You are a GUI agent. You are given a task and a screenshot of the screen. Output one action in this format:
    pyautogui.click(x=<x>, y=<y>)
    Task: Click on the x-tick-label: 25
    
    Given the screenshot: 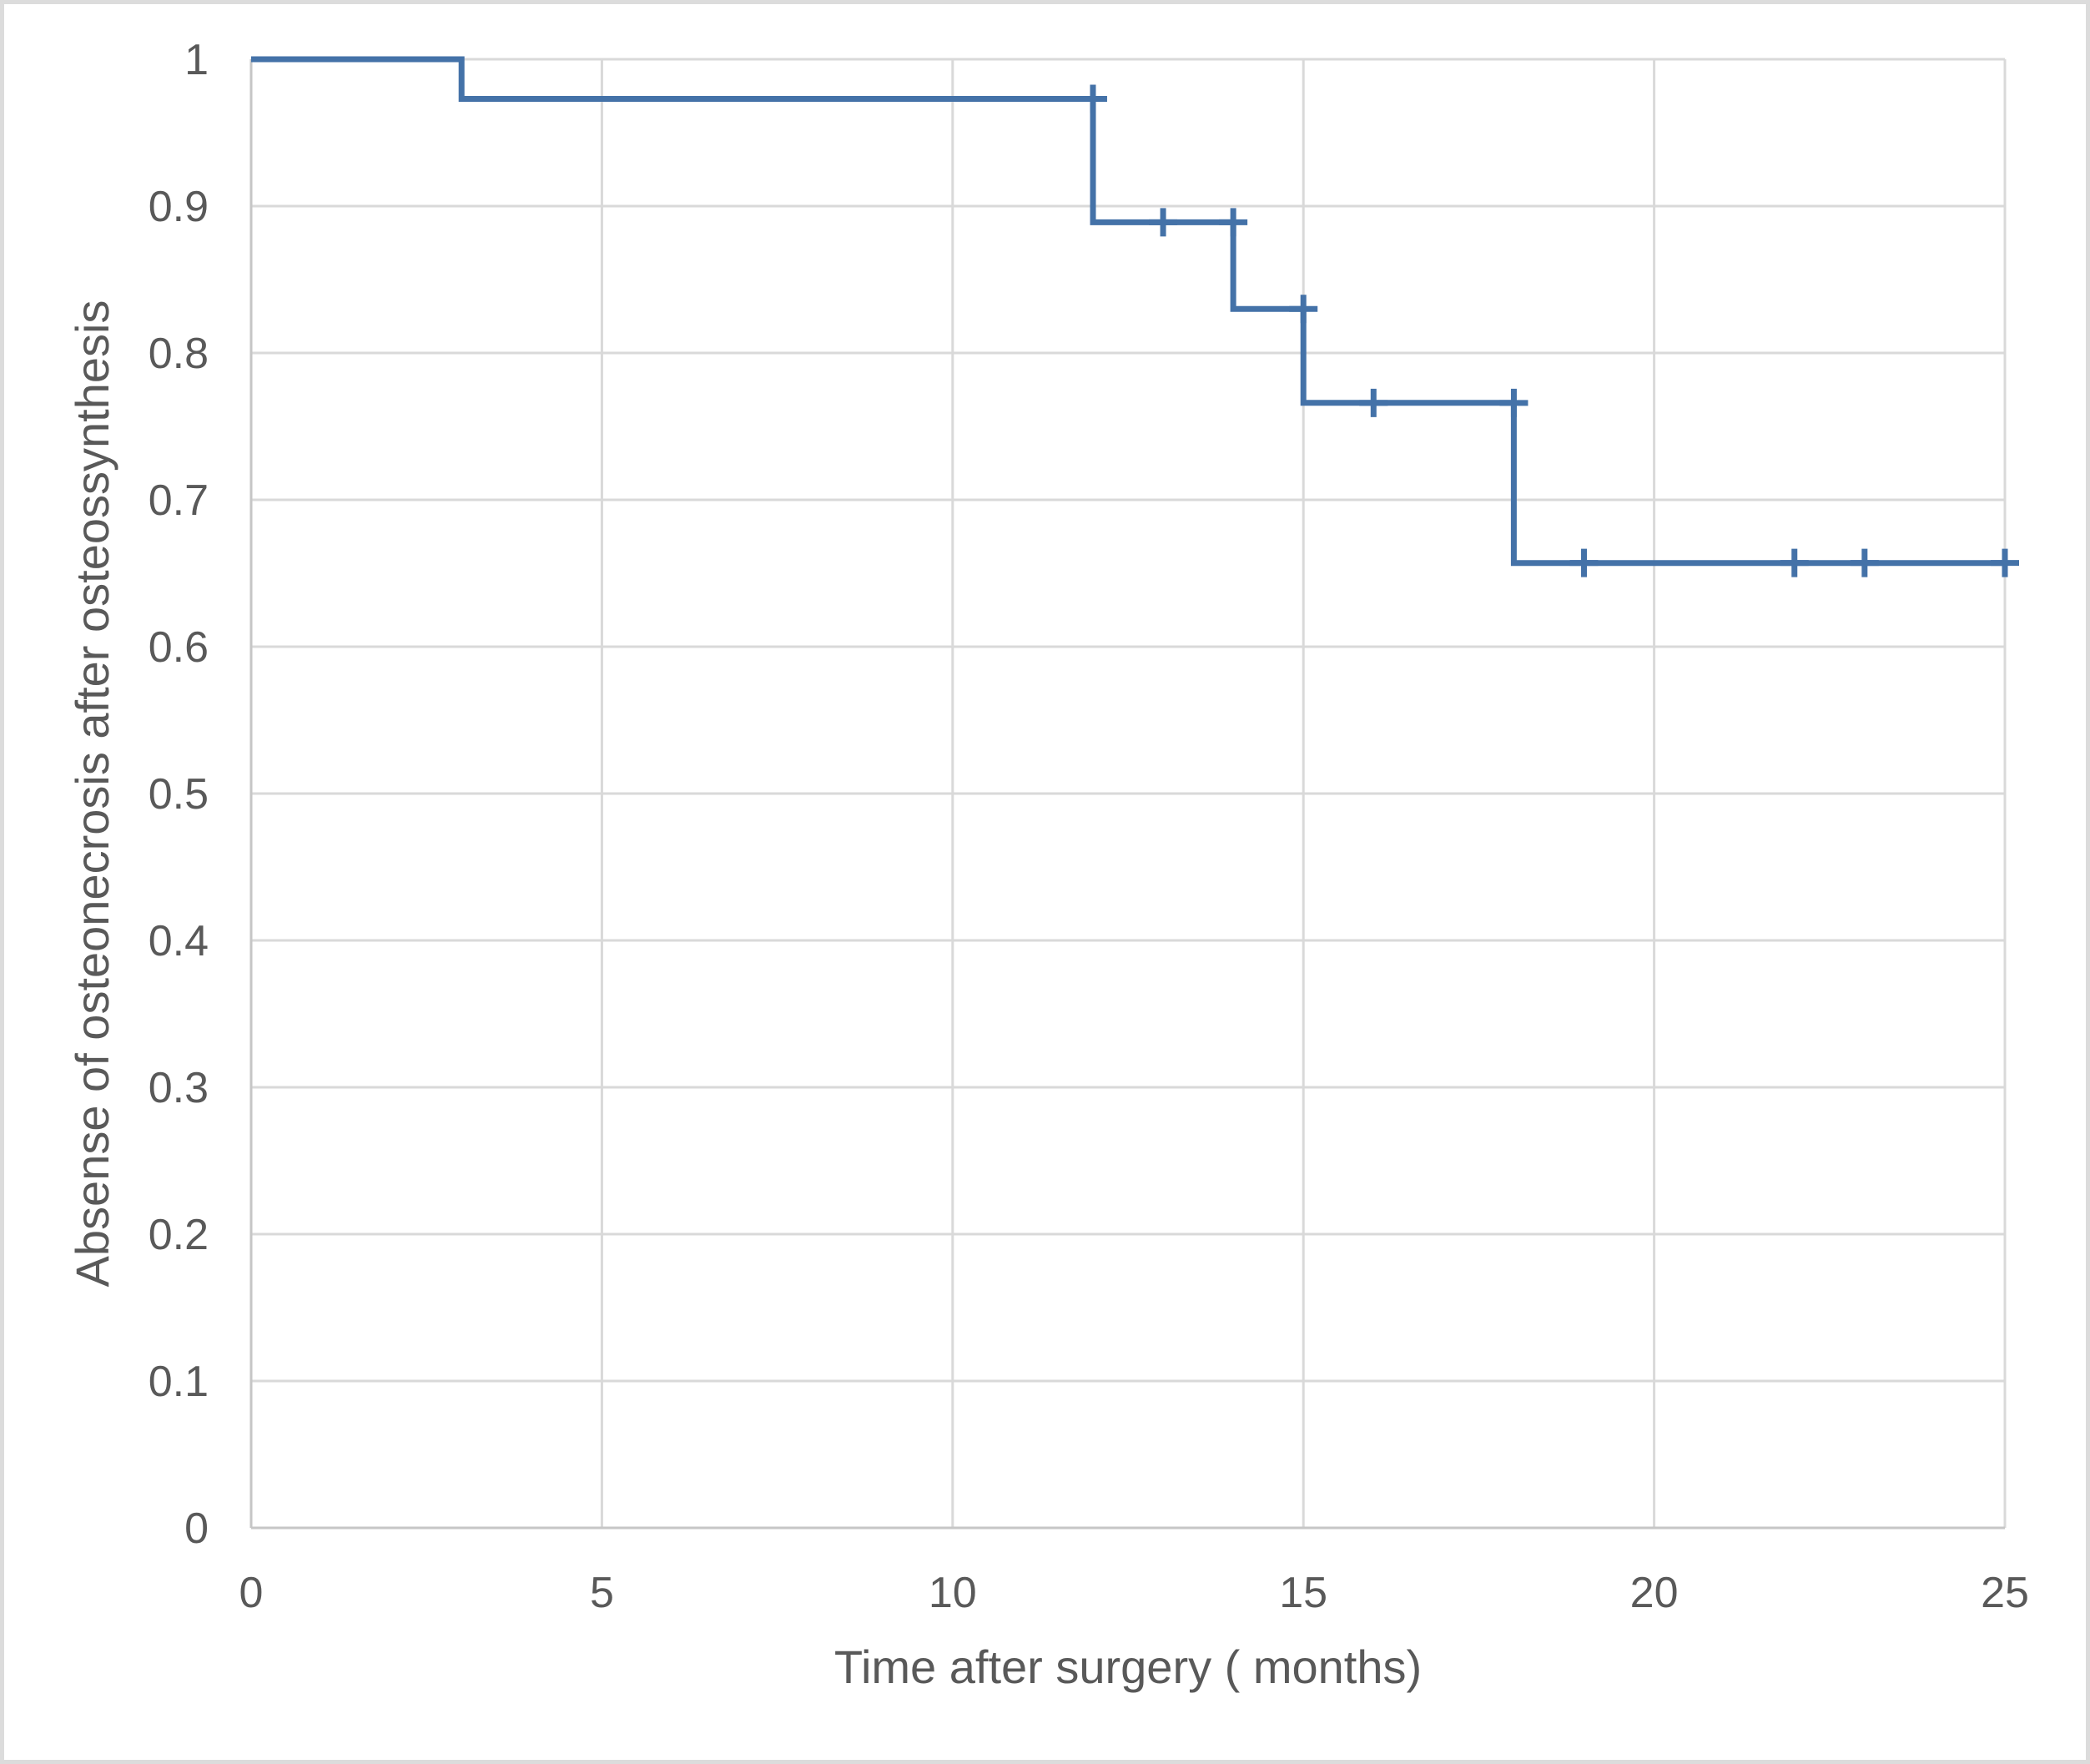 What is the action you would take?
    pyautogui.click(x=2005, y=1593)
    